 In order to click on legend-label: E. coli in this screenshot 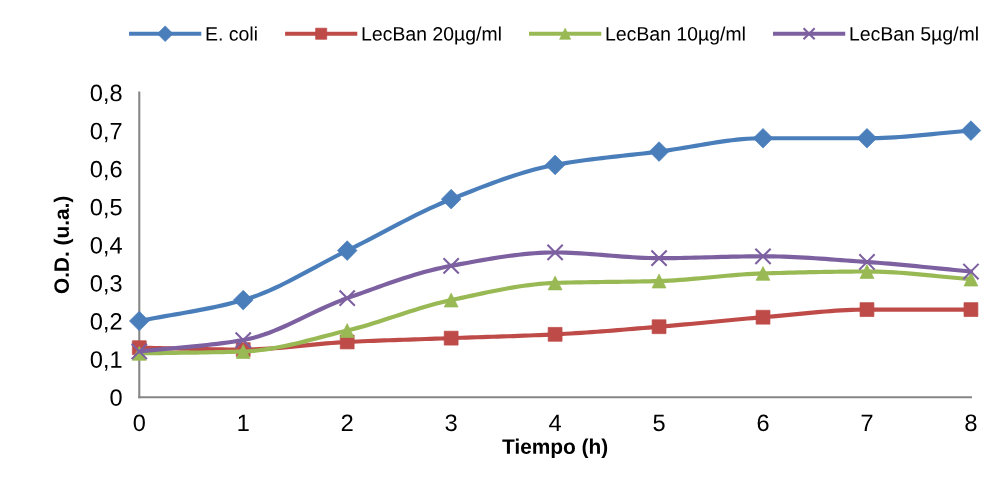, I will do `click(231, 33)`.